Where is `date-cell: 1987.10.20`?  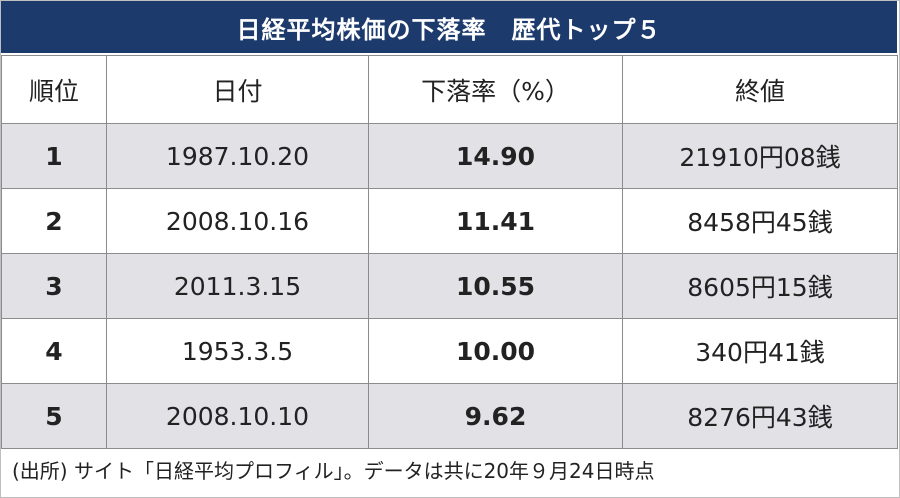 date-cell: 1987.10.20 is located at coordinates (237, 156).